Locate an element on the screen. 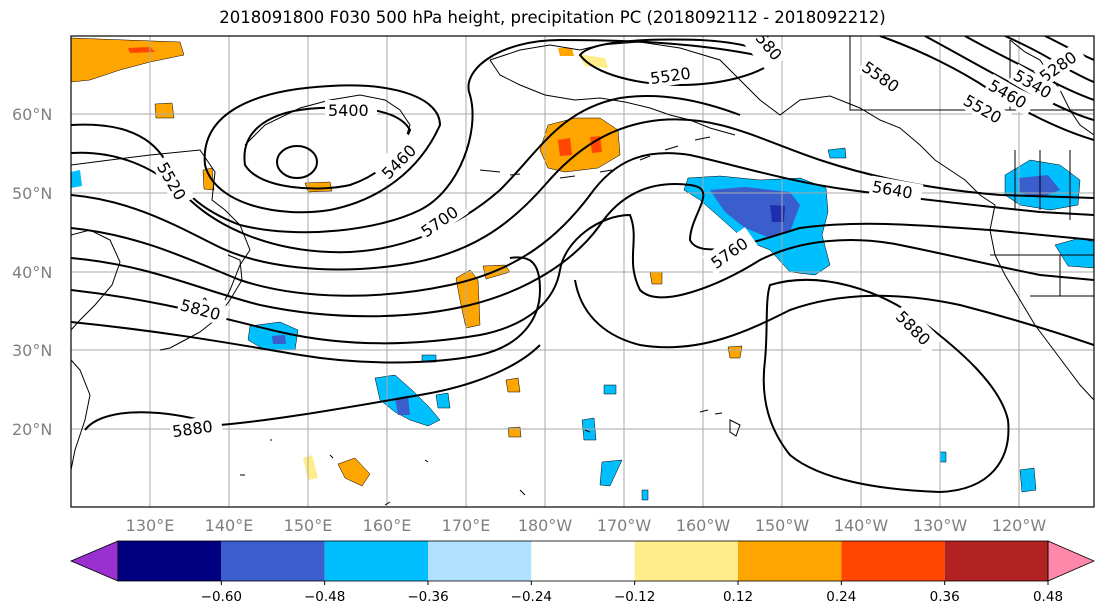 The height and width of the screenshot is (601, 1105). latitude-labels: 60°N 50°N 40°N 30°N 20°N is located at coordinates (32, 272).